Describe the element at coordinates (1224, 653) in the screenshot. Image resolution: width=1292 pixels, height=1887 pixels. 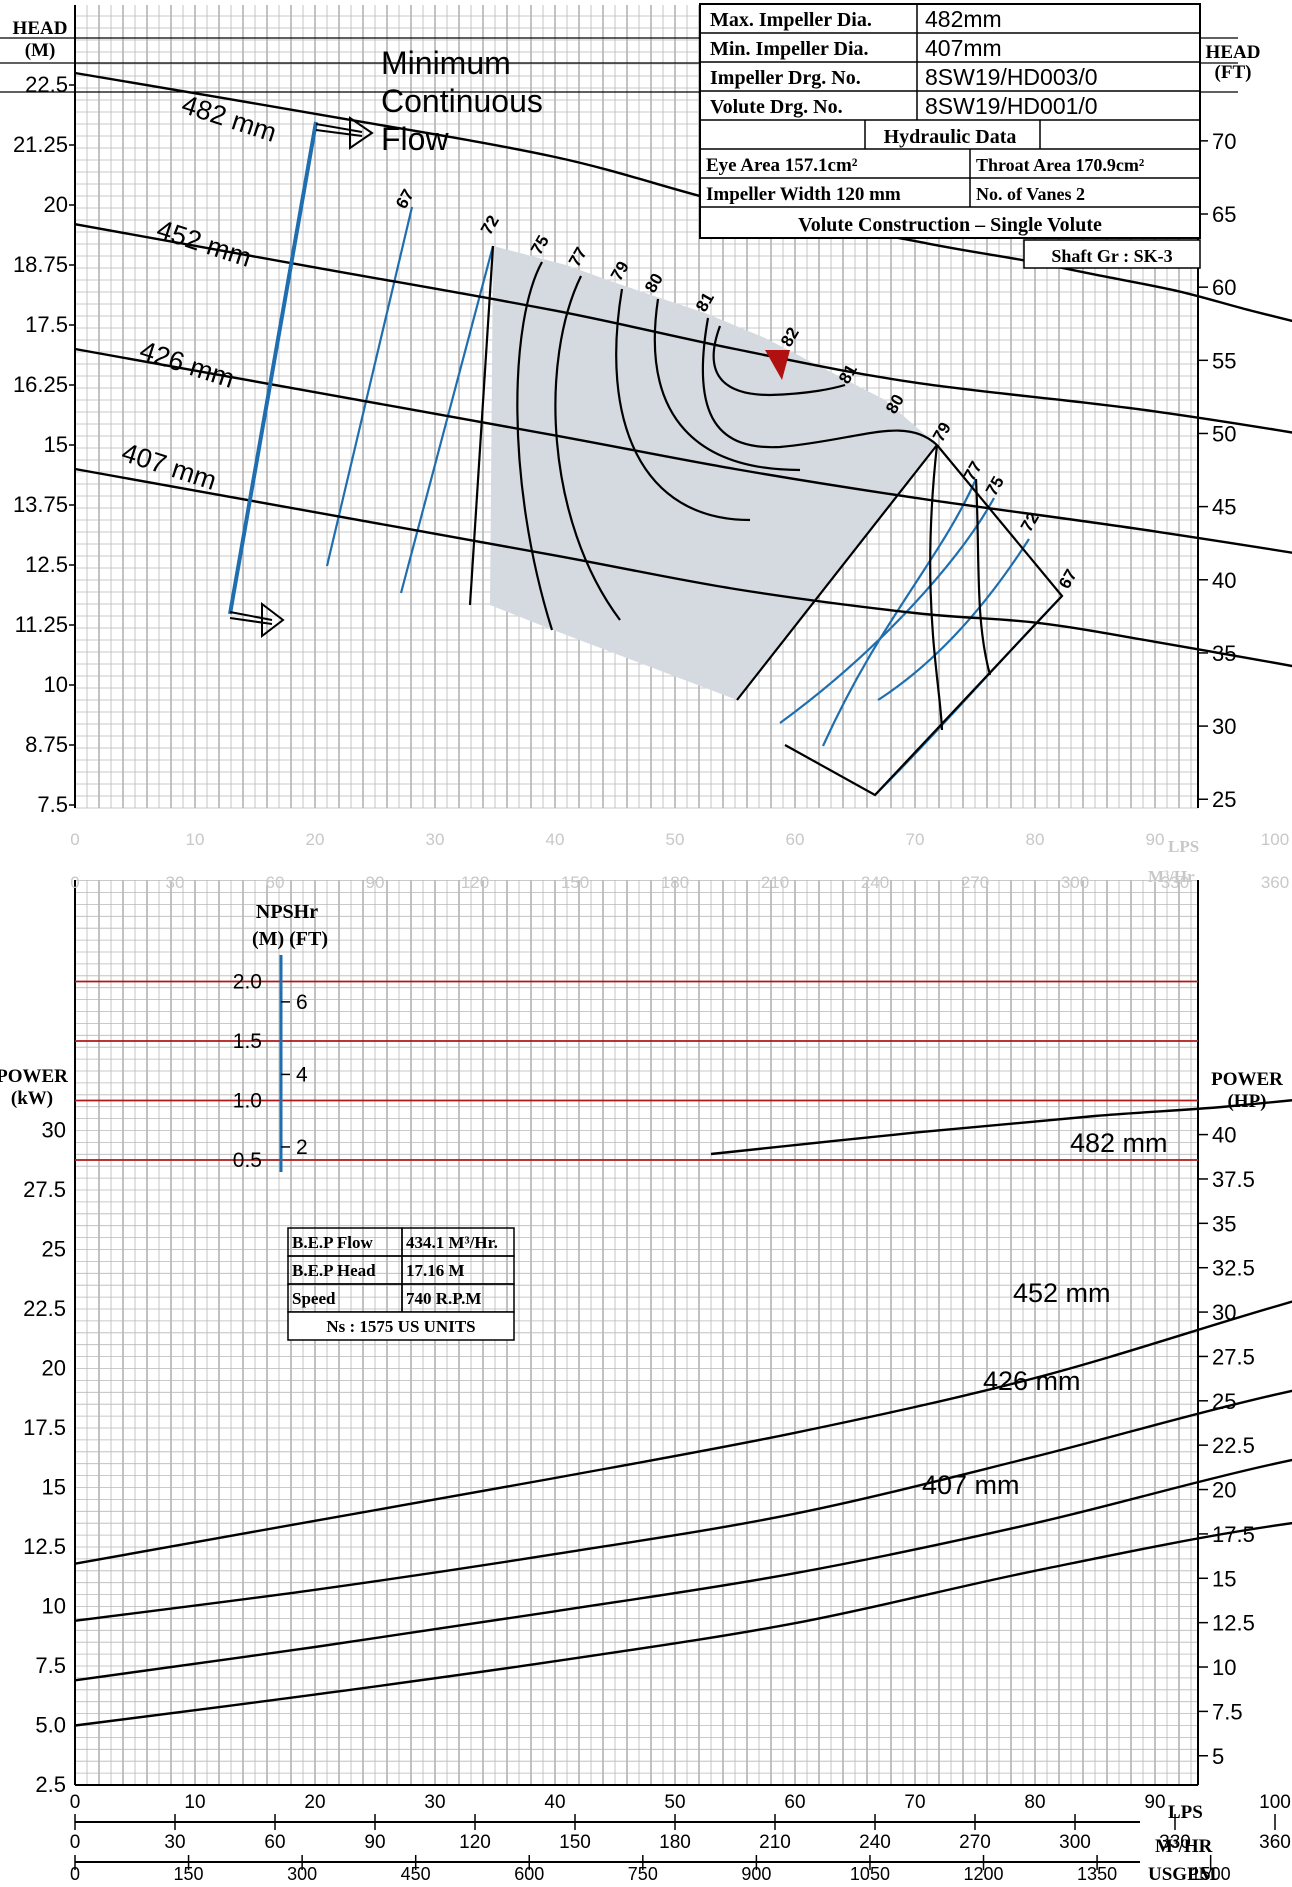
I see `y-tick-head-ft: 35` at that location.